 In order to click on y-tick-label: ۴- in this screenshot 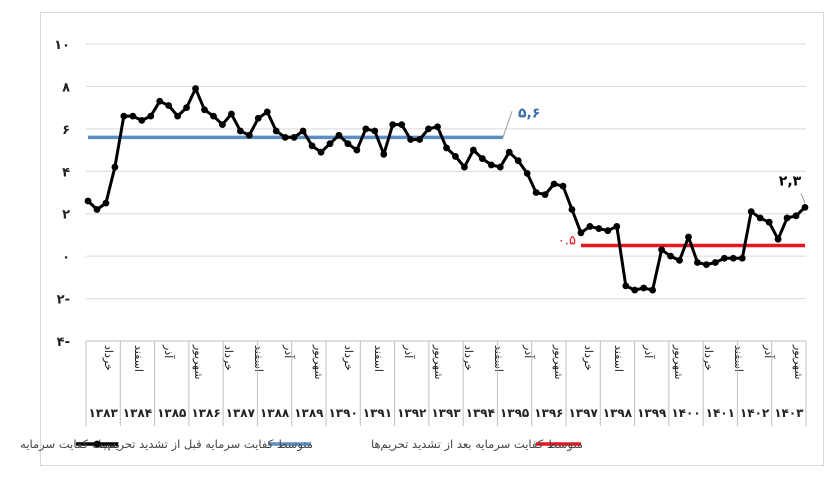, I will do `click(63, 342)`.